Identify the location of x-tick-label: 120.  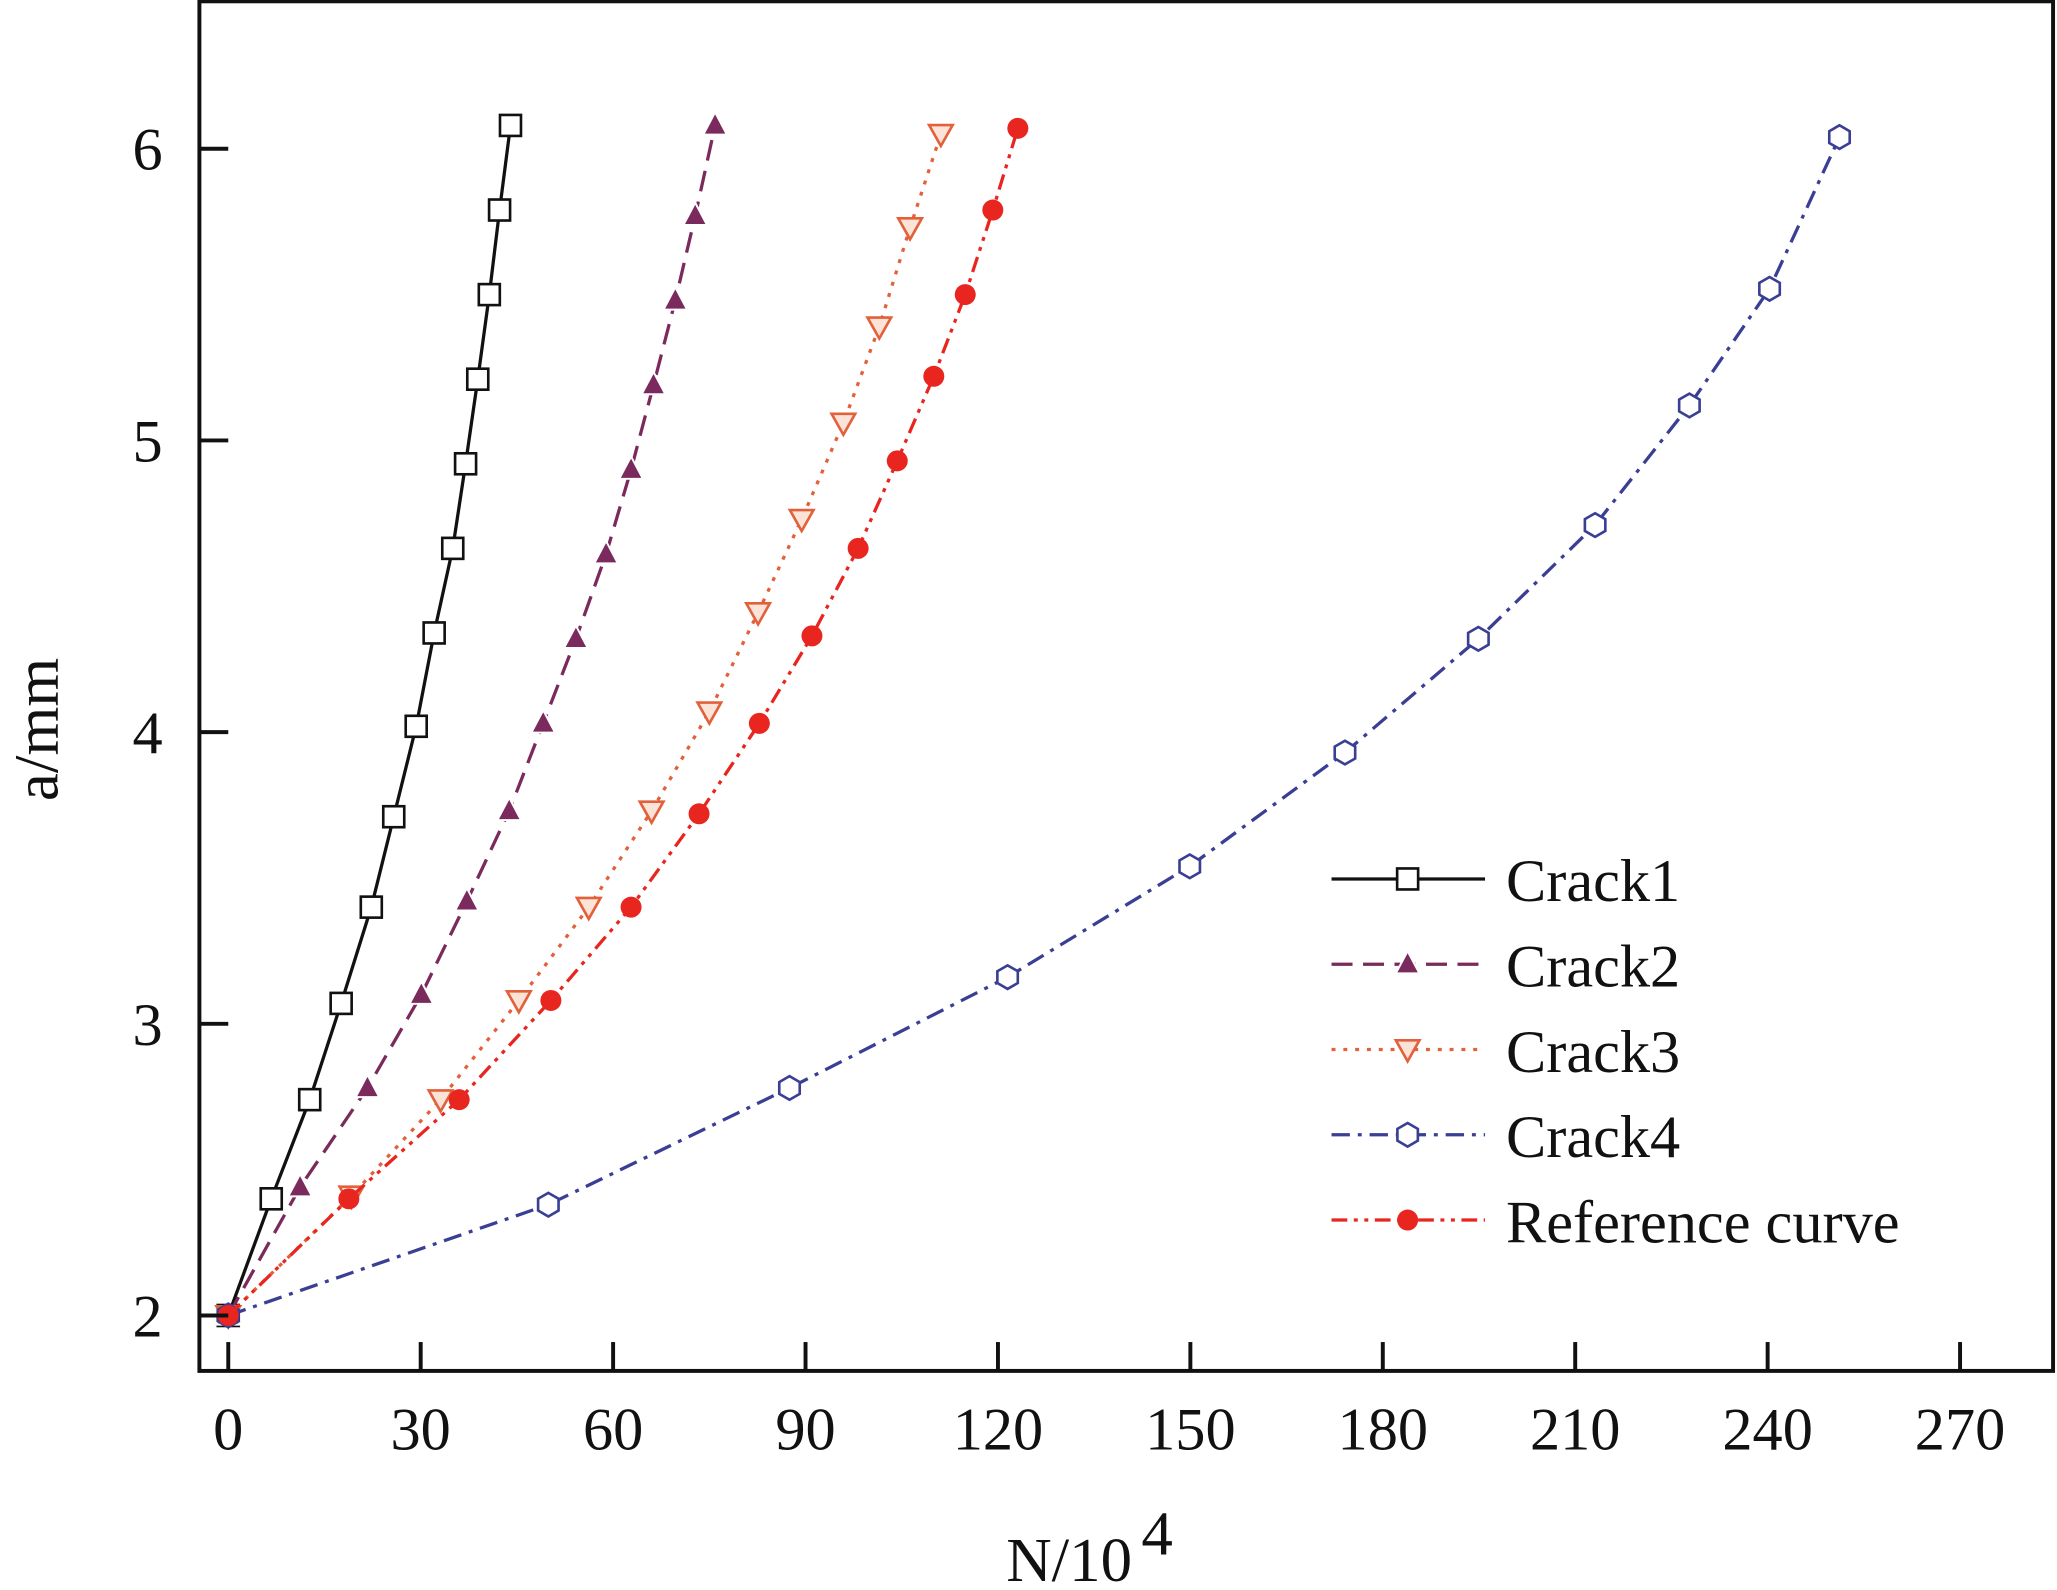
(998, 1430).